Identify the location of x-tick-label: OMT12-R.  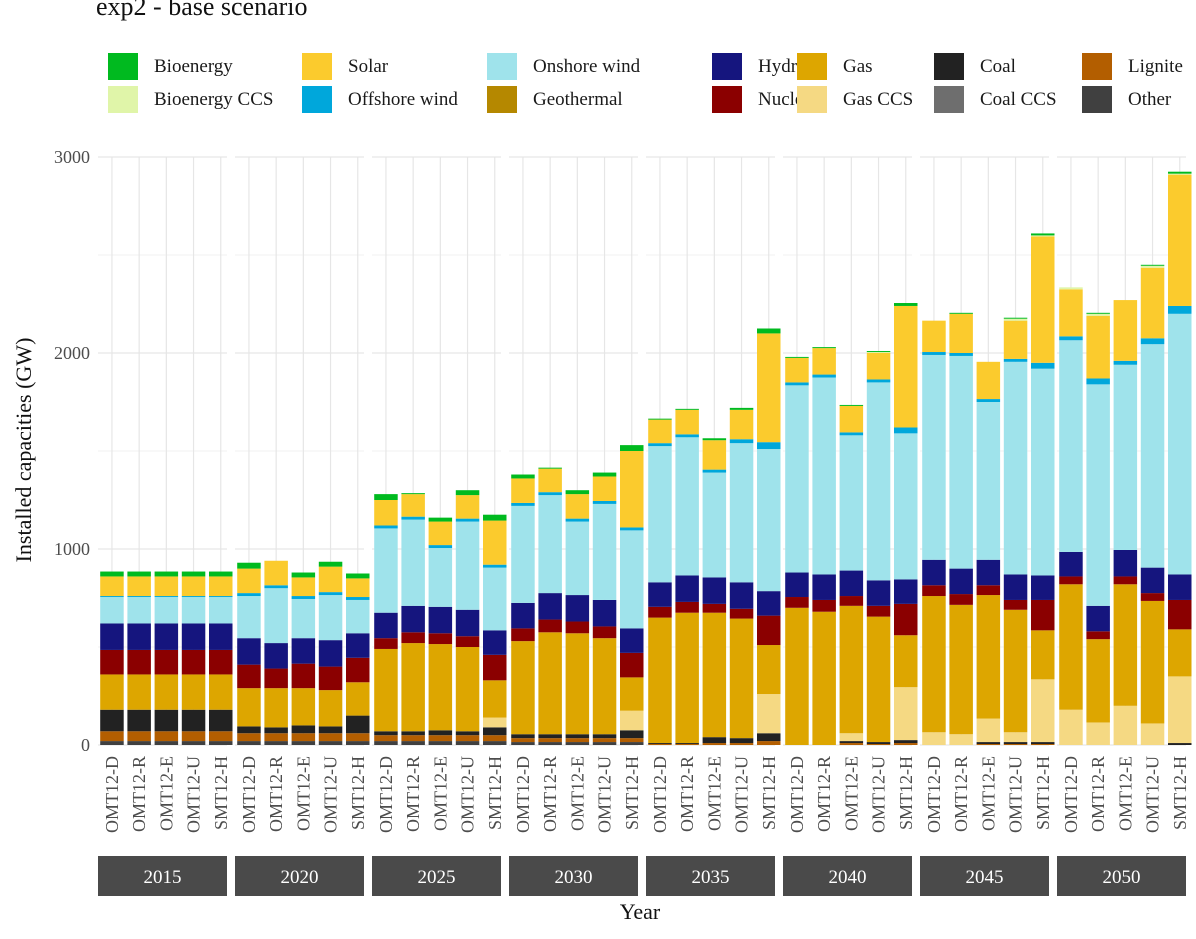
(139, 794).